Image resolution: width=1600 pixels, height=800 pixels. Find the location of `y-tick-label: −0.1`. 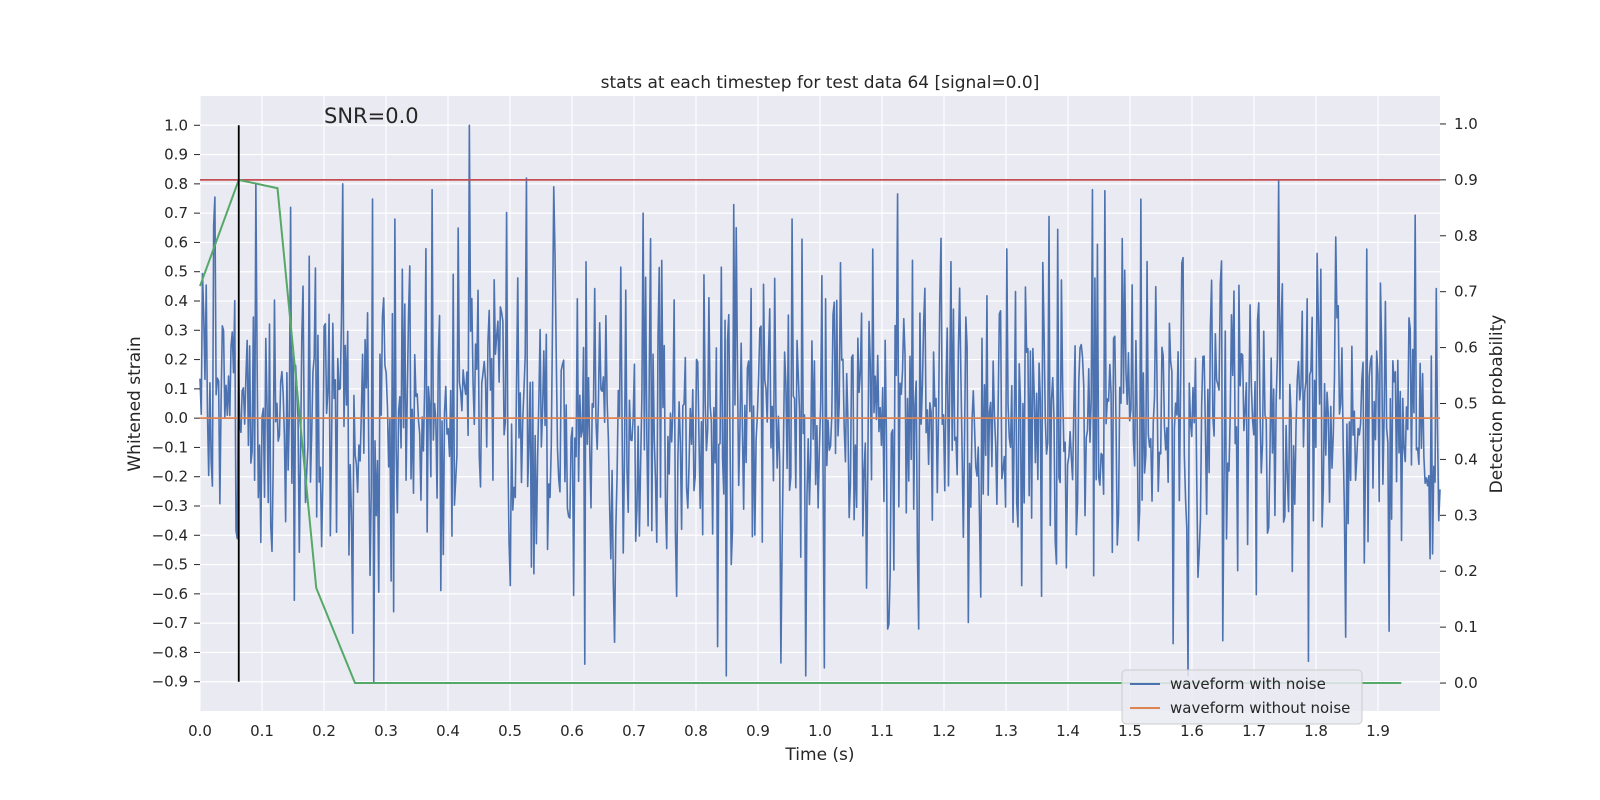

y-tick-label: −0.1 is located at coordinates (170, 447).